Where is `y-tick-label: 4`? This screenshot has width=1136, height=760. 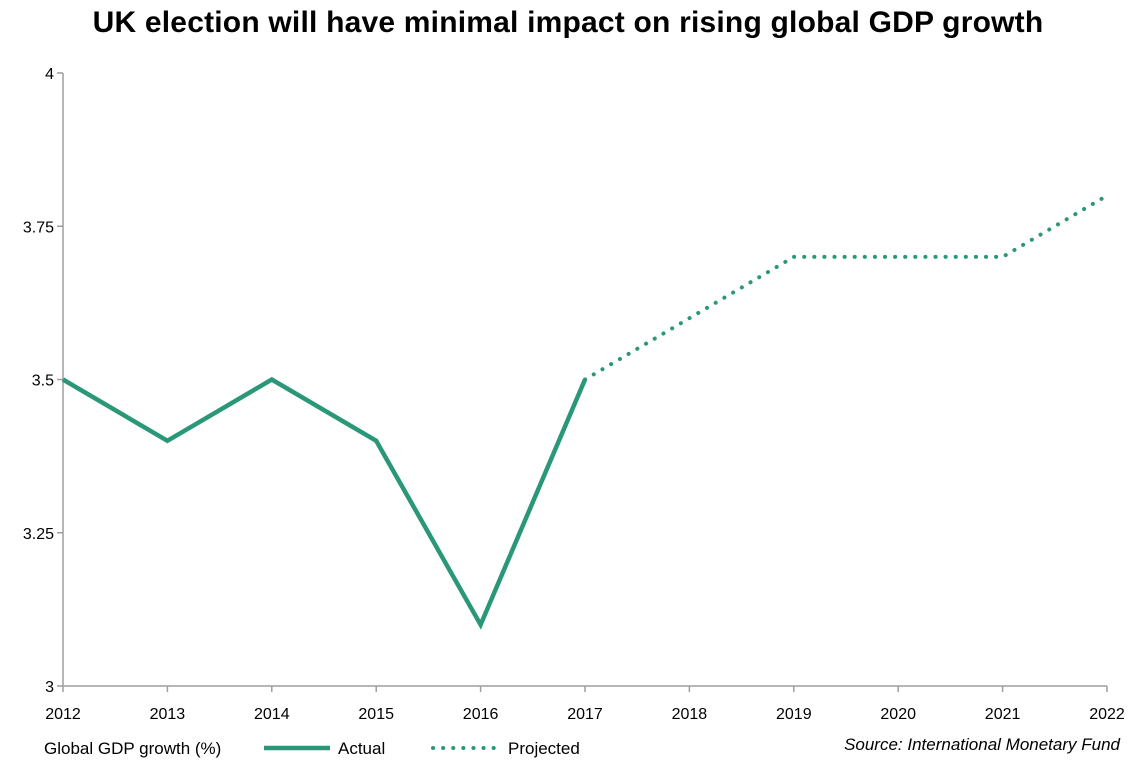
y-tick-label: 4 is located at coordinates (49, 74).